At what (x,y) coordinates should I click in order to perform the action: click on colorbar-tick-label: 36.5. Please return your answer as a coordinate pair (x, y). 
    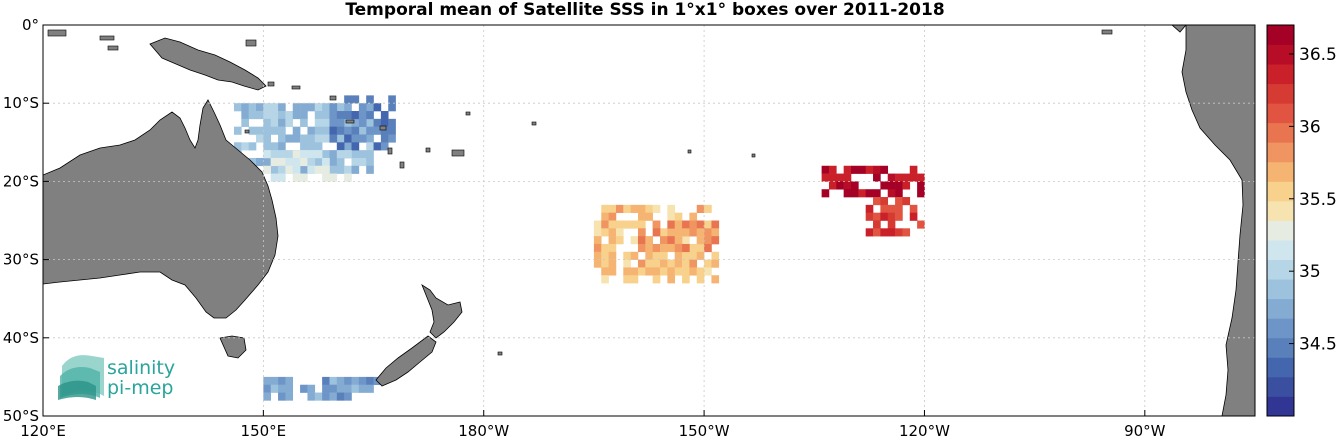
    Looking at the image, I should click on (1318, 55).